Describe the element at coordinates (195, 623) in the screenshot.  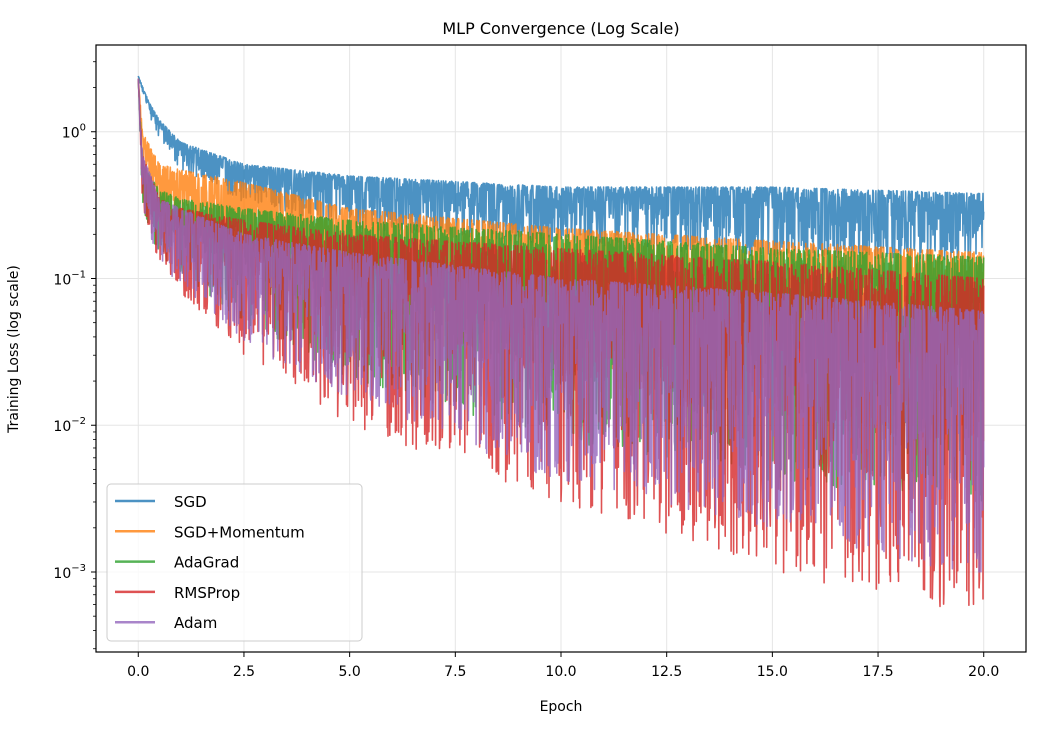
I see `legend-label: Adam` at that location.